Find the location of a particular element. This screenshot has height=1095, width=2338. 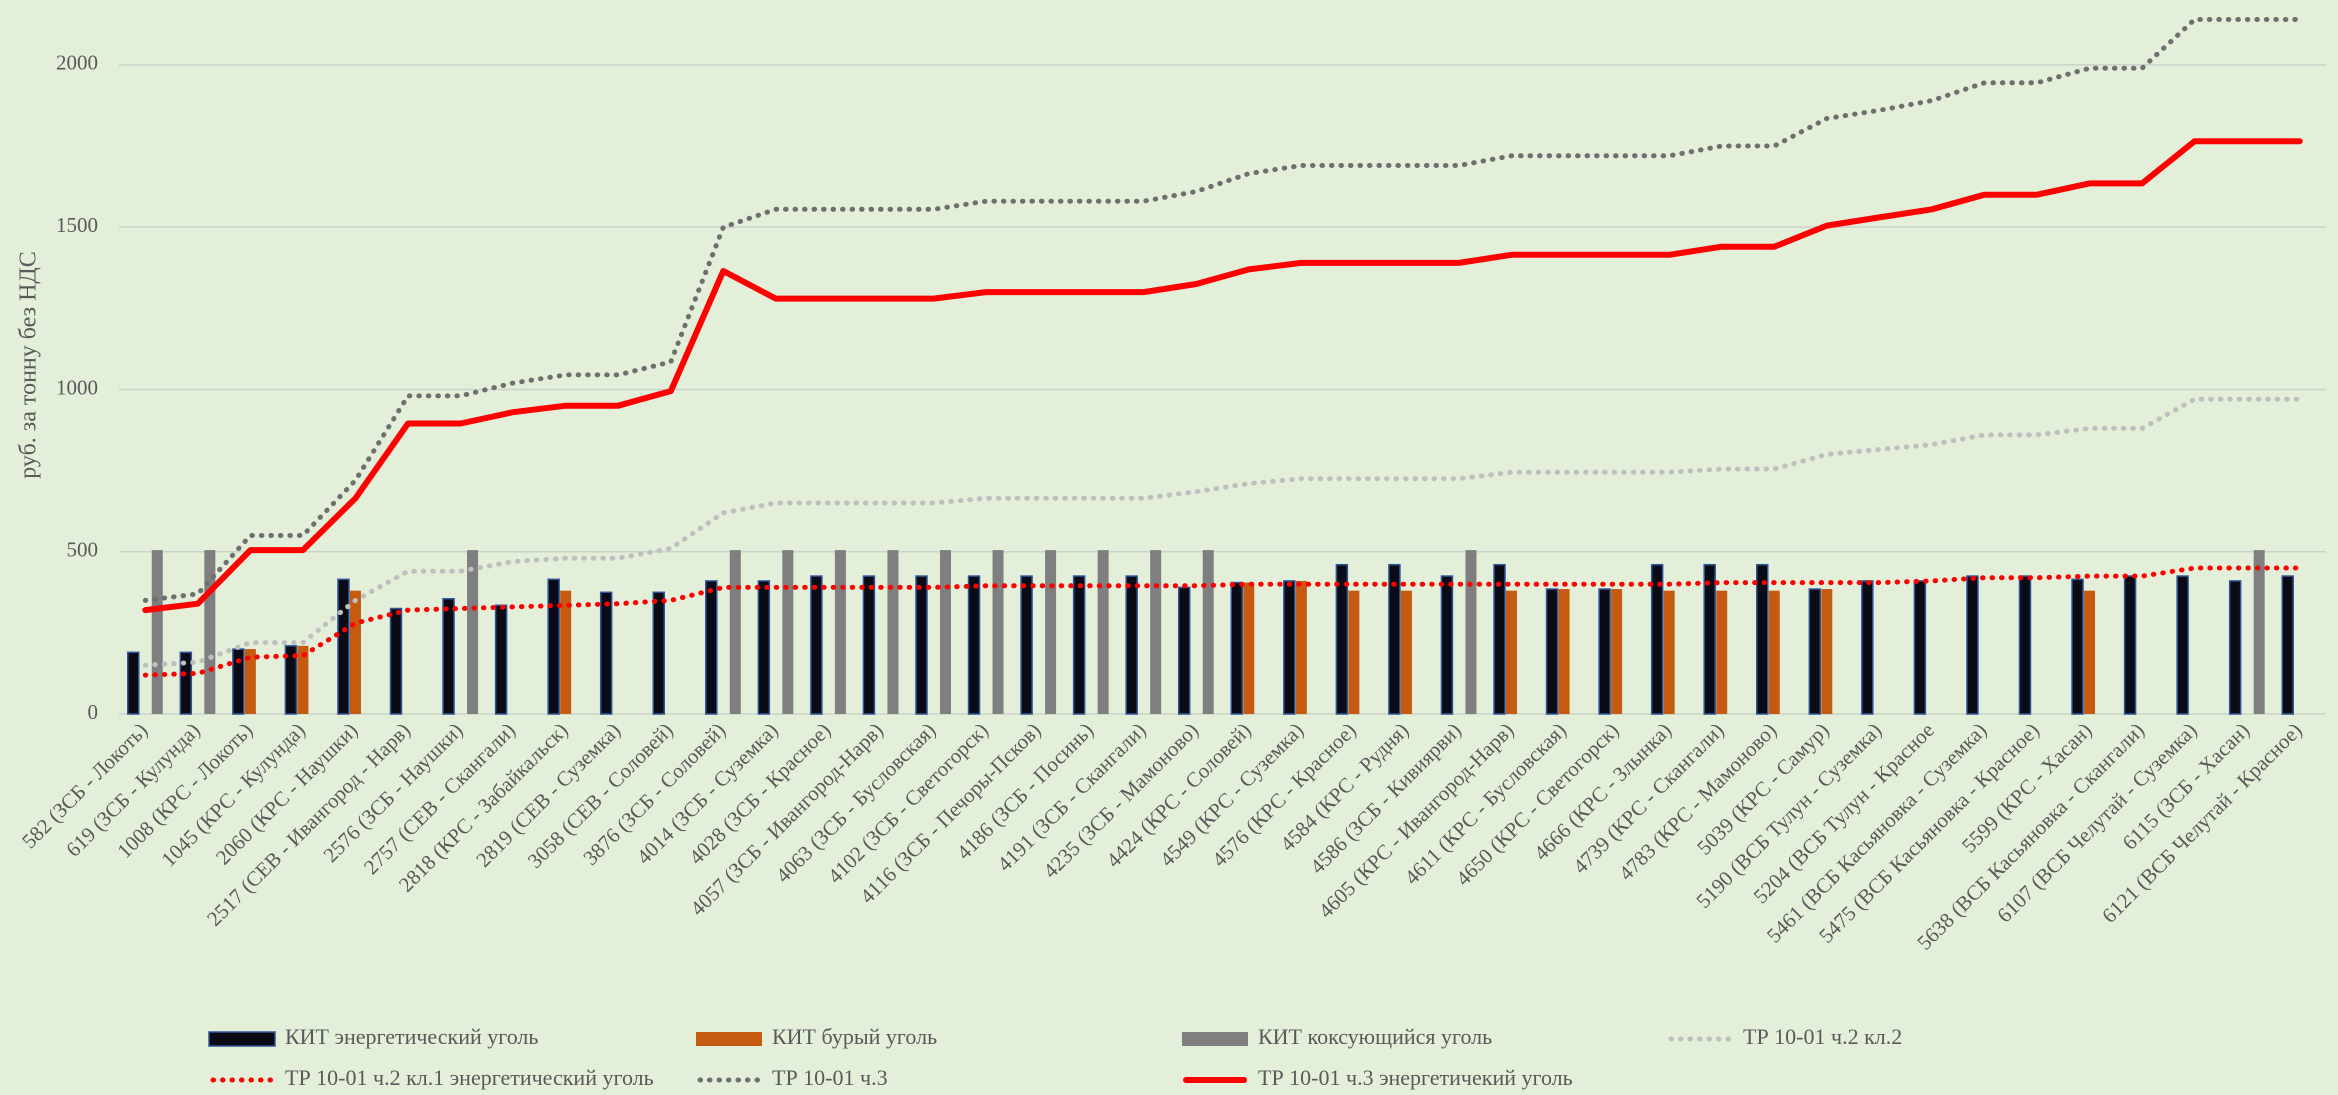

legend-label: ТР 10-01 ч.2 кл.1 энергетический уголь is located at coordinates (469, 1077).